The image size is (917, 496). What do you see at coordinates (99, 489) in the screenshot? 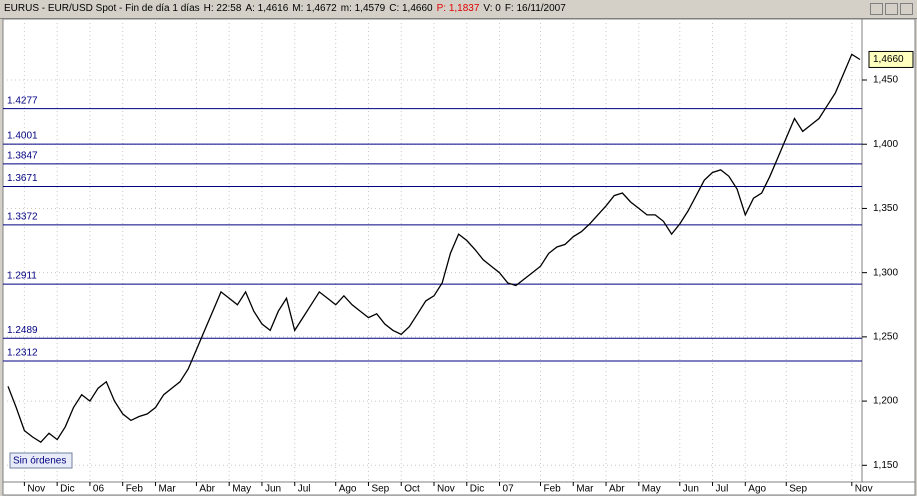
I see `x-tick-label: 06` at bounding box center [99, 489].